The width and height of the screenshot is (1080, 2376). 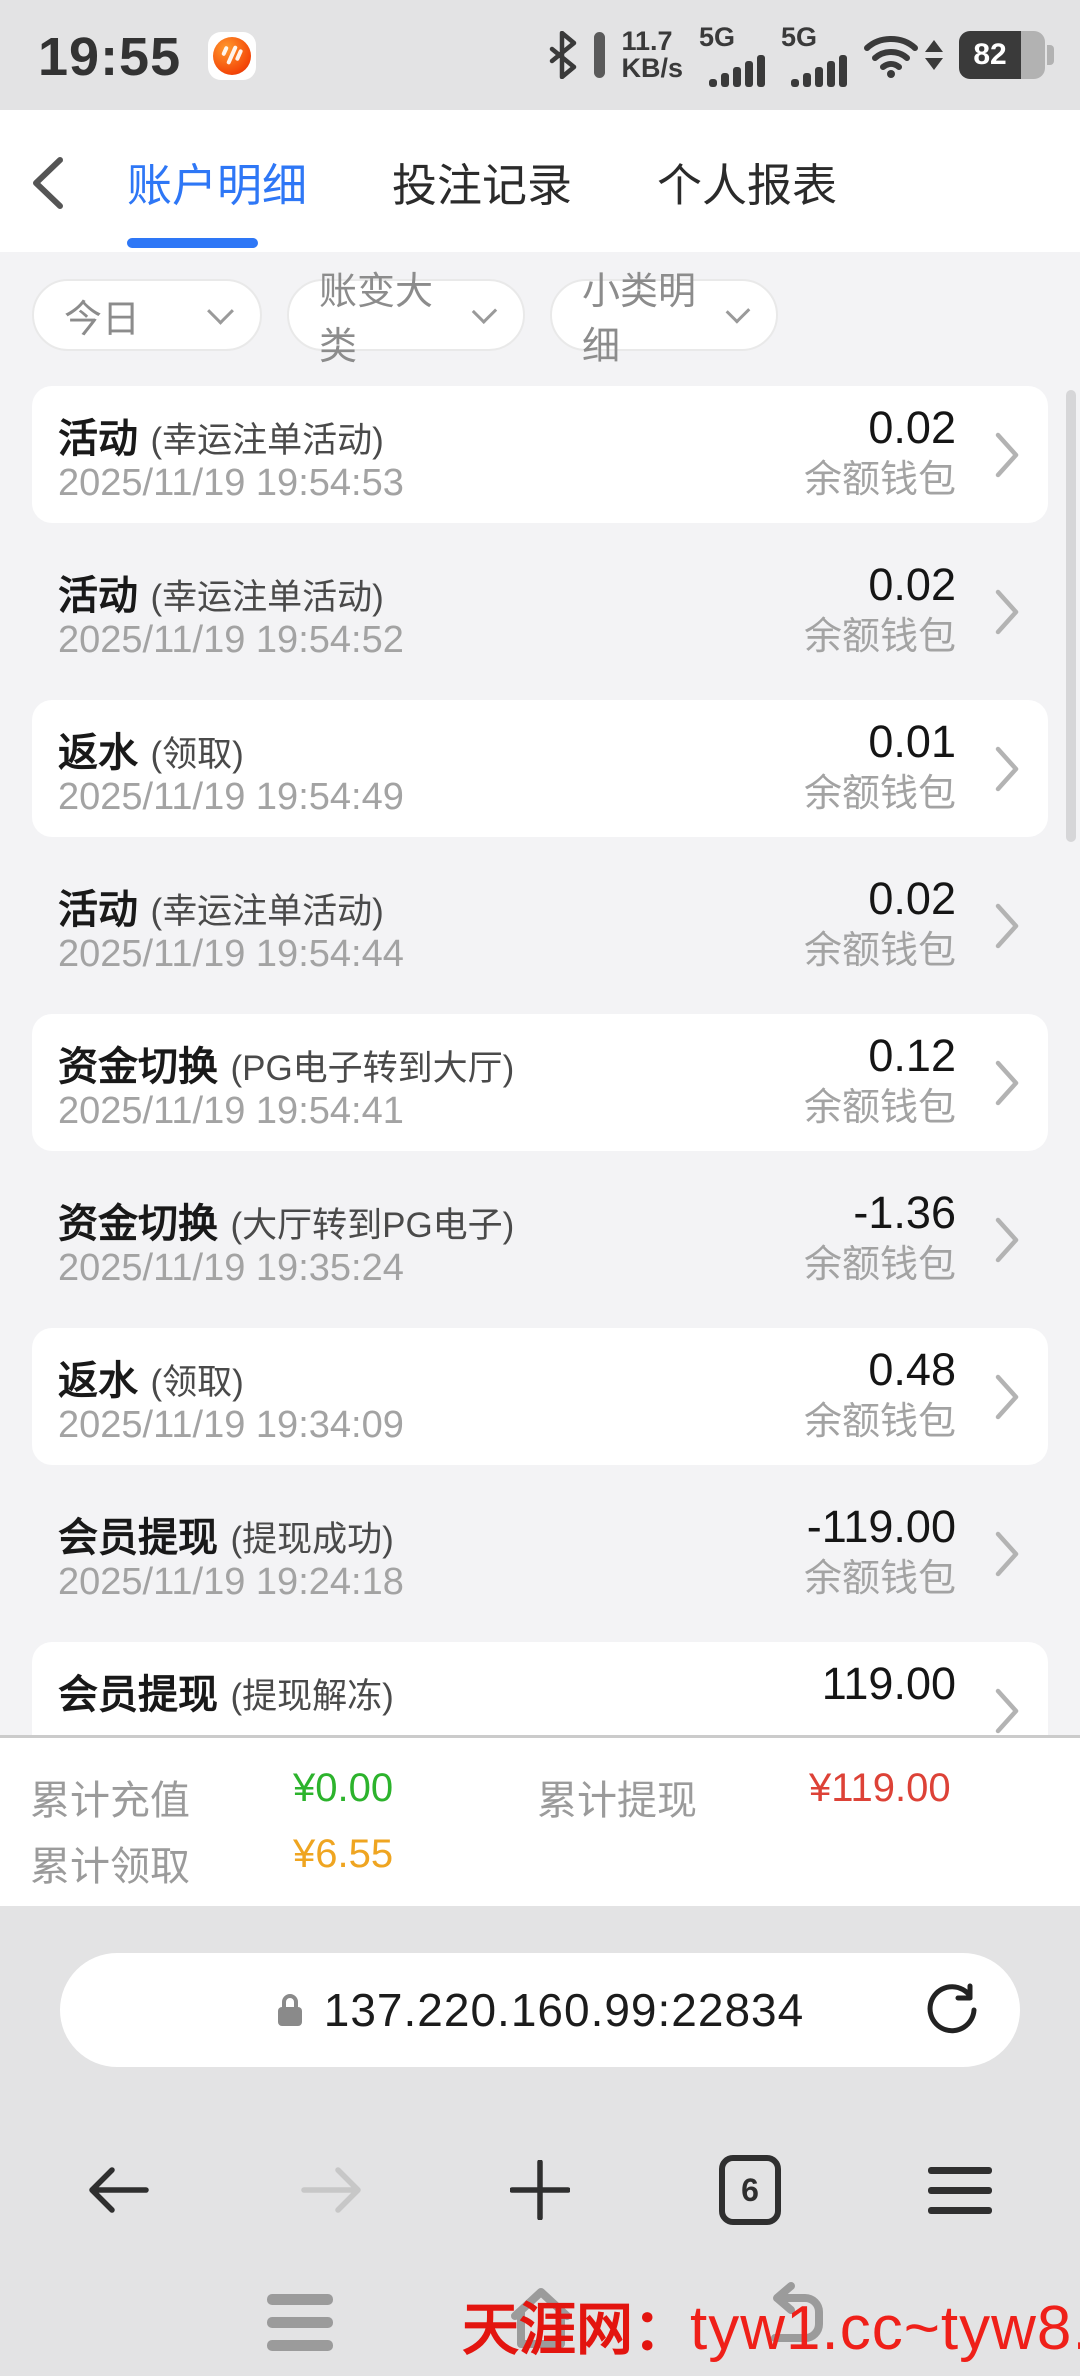 What do you see at coordinates (912, 741) in the screenshot?
I see `transaction-amount: 0.01` at bounding box center [912, 741].